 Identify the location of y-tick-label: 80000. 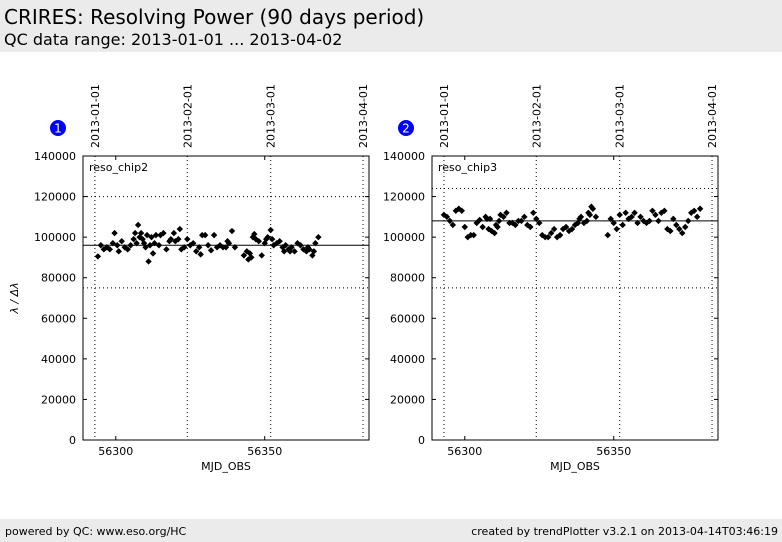
(58, 278).